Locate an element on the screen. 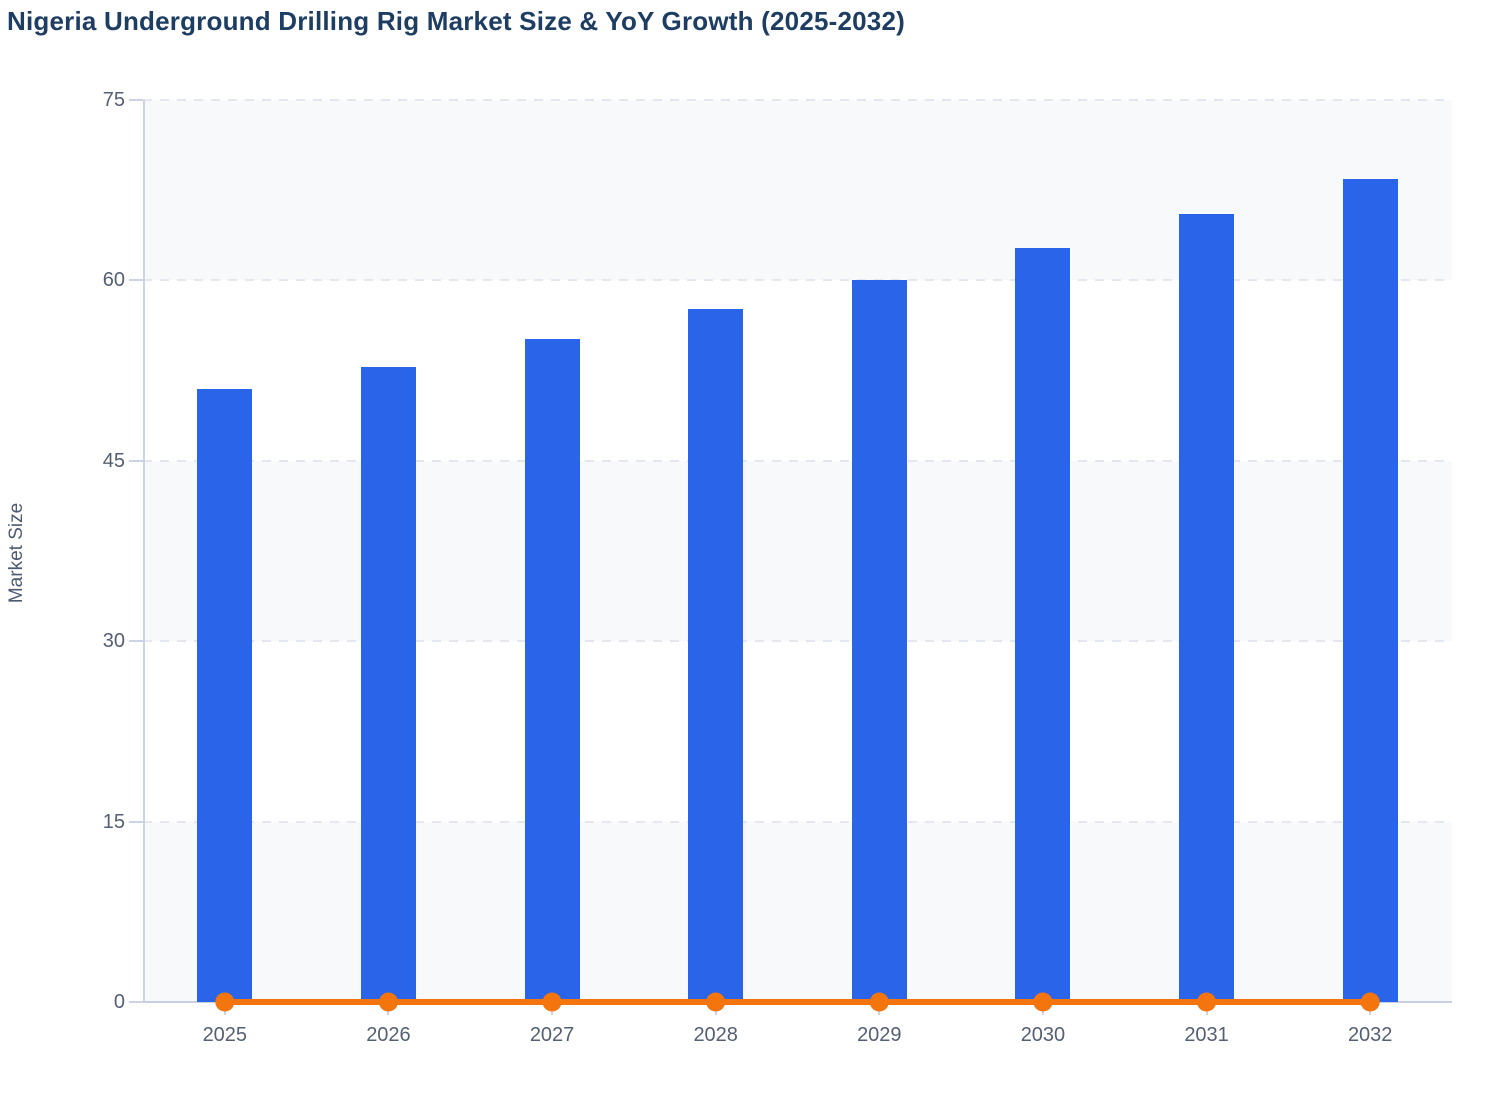 The width and height of the screenshot is (1508, 1120). y-tick-label: 75 is located at coordinates (113, 100).